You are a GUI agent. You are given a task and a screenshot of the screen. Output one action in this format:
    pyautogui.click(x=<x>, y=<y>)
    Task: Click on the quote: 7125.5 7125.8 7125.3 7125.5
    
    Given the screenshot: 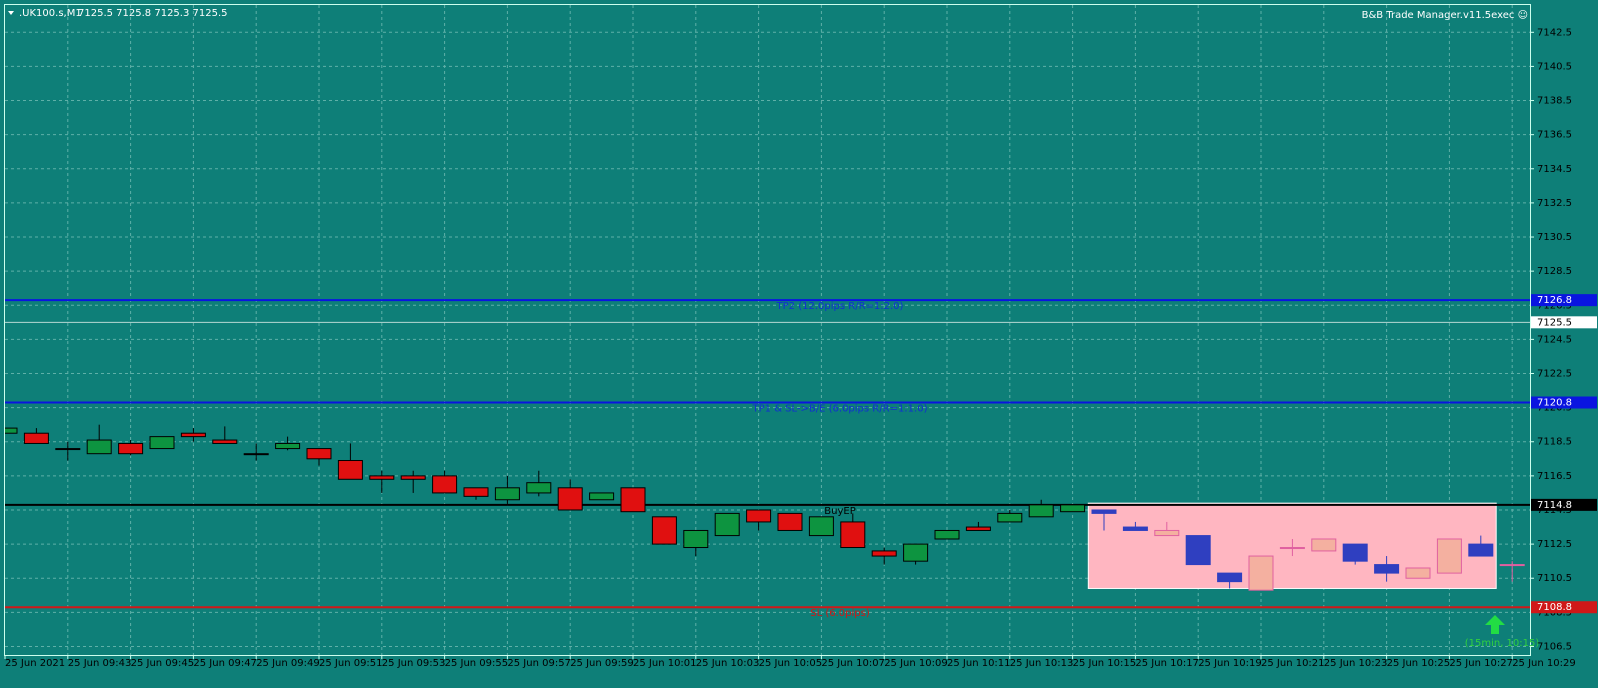 What is the action you would take?
    pyautogui.click(x=153, y=13)
    